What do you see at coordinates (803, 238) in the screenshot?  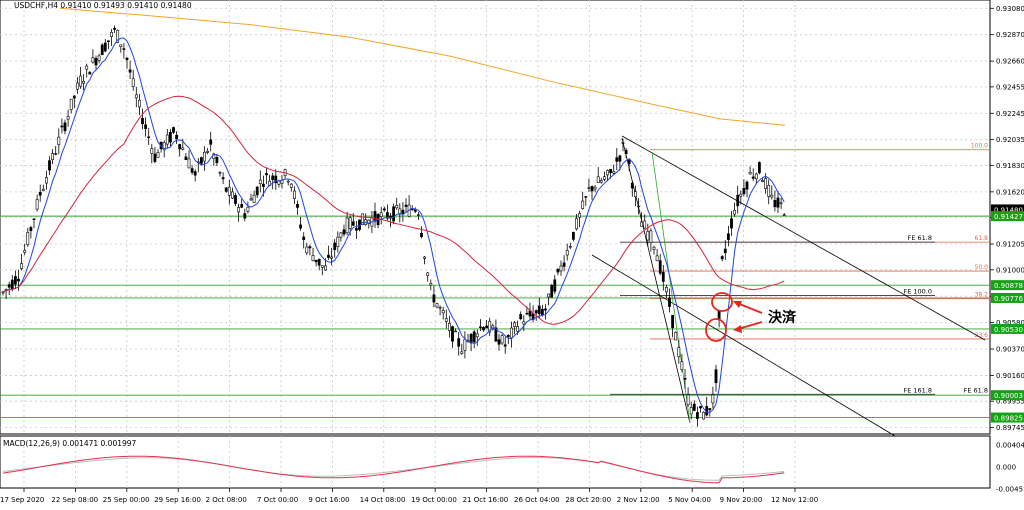 I see `channel-upper` at bounding box center [803, 238].